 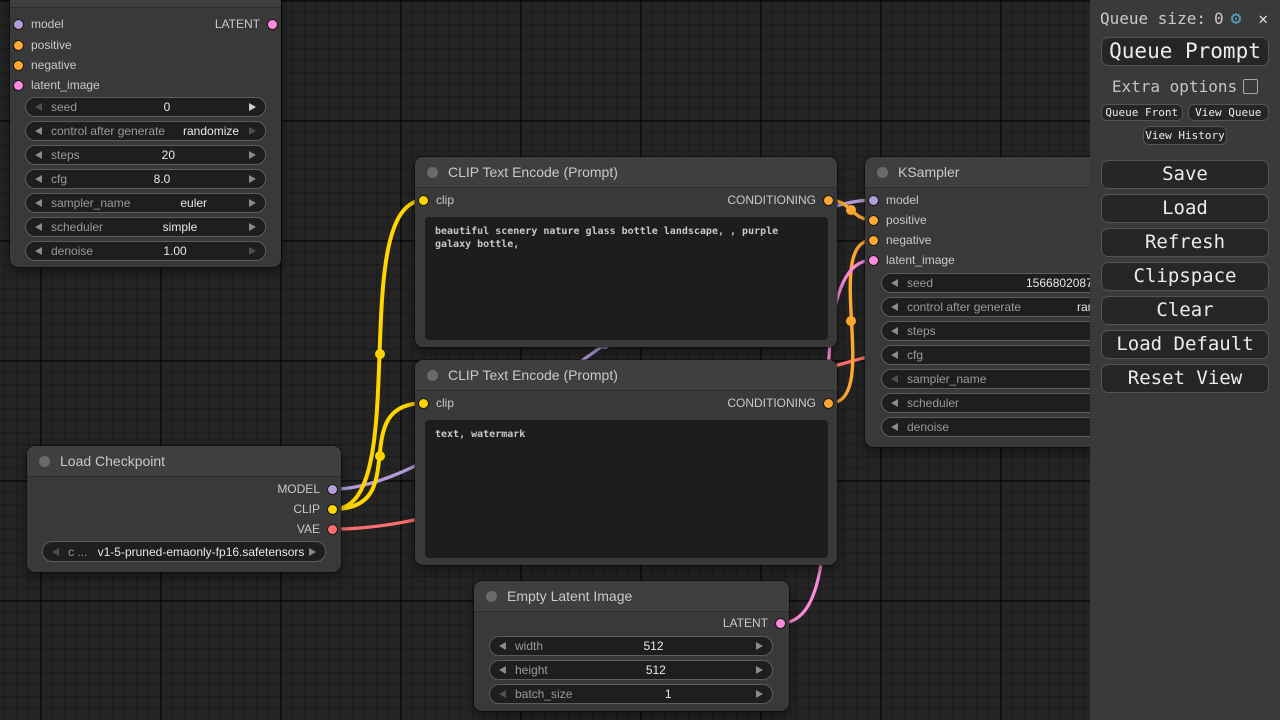 What do you see at coordinates (317, 529) in the screenshot?
I see `output-port-vae: VAE` at bounding box center [317, 529].